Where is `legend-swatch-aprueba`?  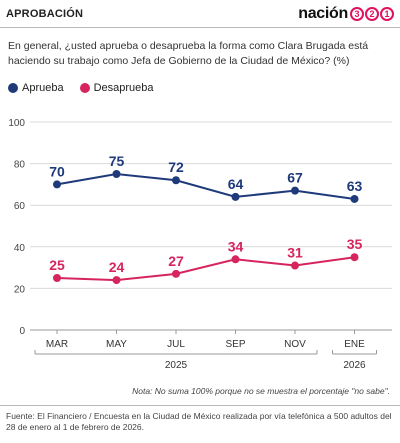 legend-swatch-aprueba is located at coordinates (13, 88).